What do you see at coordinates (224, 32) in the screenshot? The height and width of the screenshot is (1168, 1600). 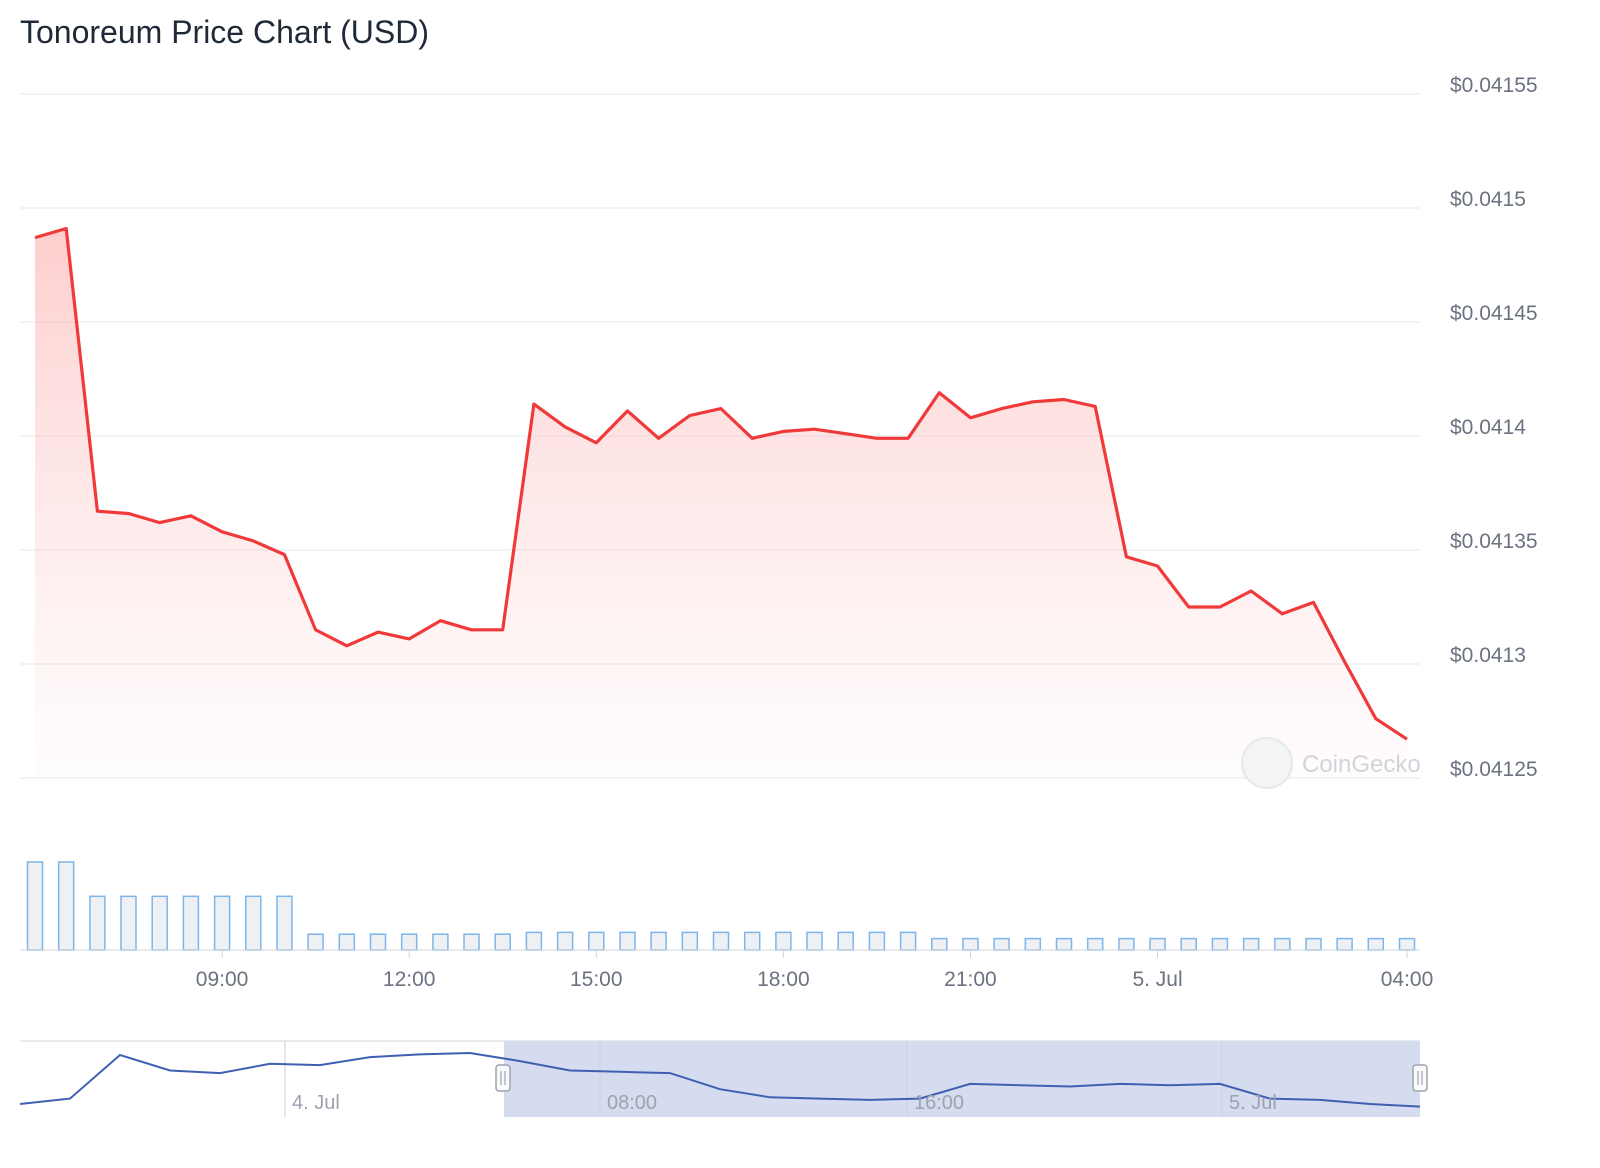 I see `chart-title: Tonoreum Price Chart (USD)` at bounding box center [224, 32].